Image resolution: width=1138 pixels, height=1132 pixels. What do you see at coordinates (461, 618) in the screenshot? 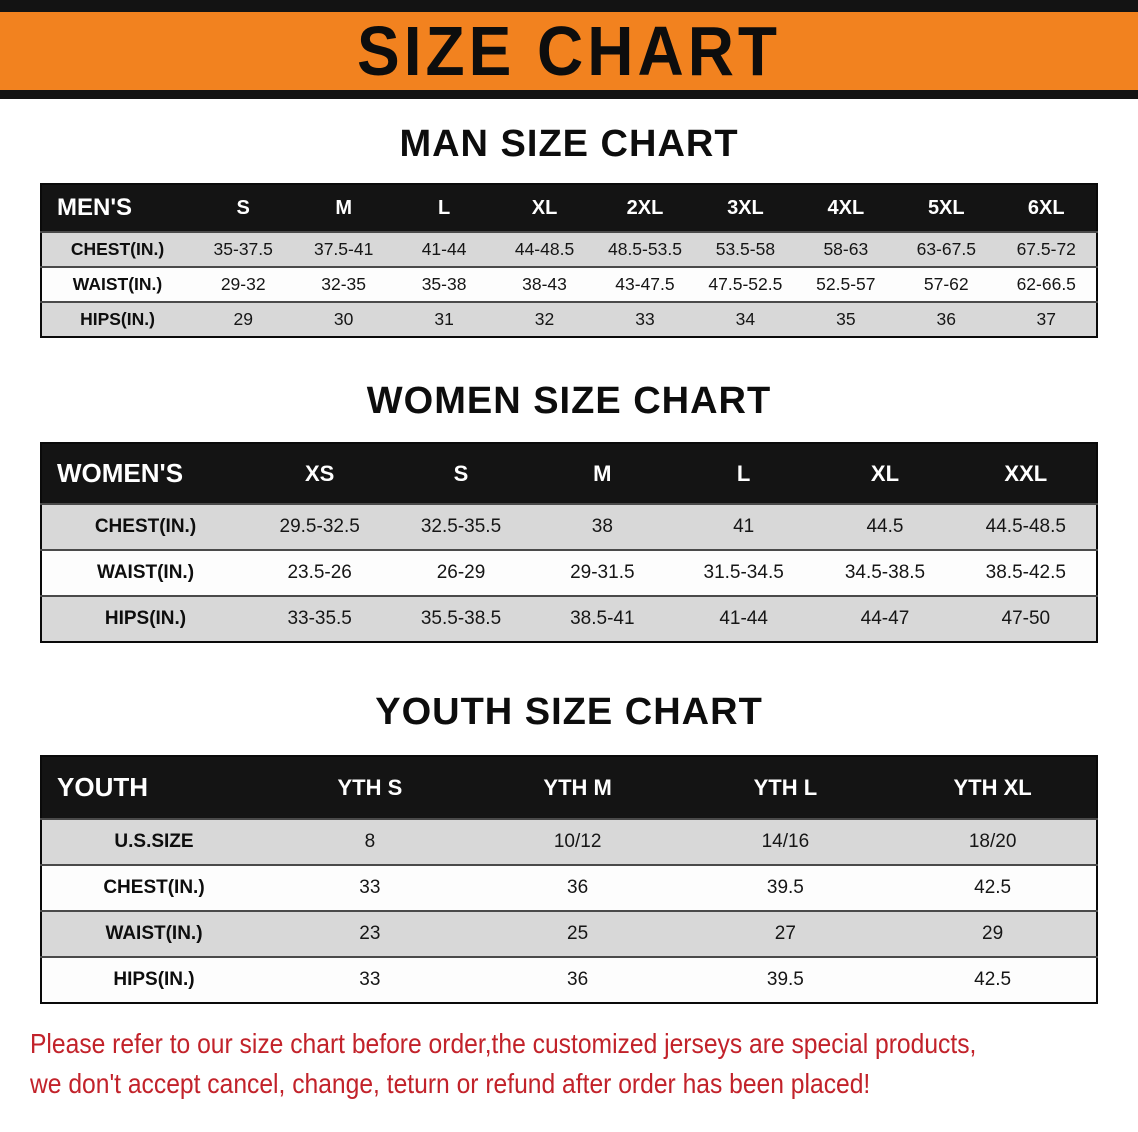
I see `measurement-value-cell: 35.5-38.5` at bounding box center [461, 618].